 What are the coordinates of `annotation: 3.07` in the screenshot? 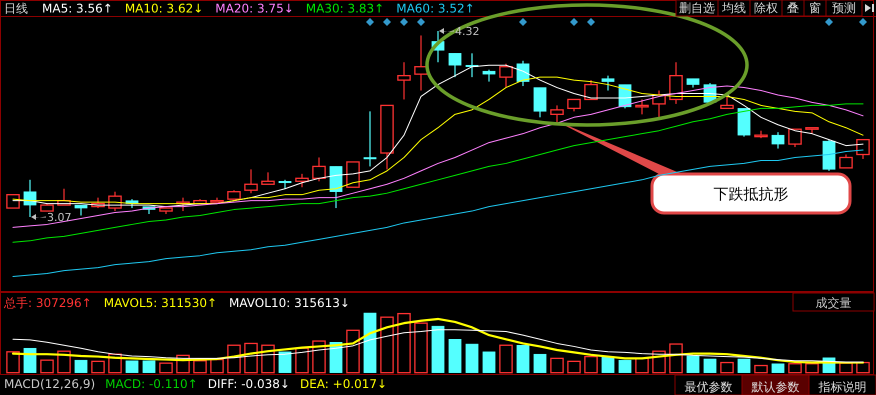 It's located at (59, 217).